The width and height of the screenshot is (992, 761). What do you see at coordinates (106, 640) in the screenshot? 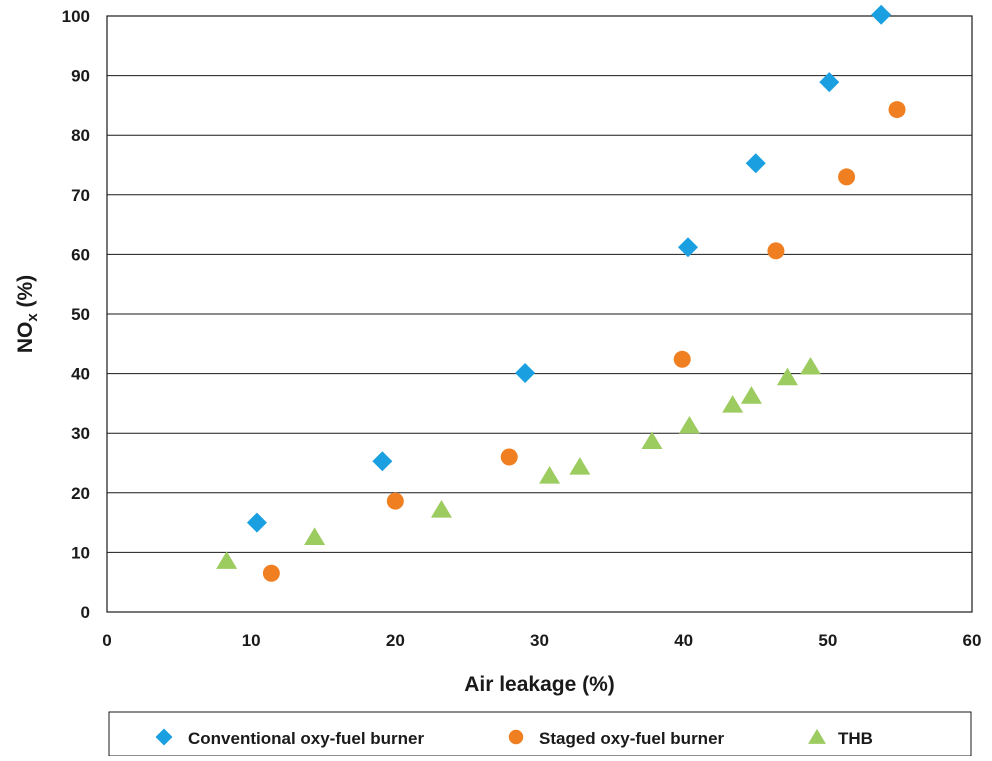
I see `x-tick-label: 0` at bounding box center [106, 640].